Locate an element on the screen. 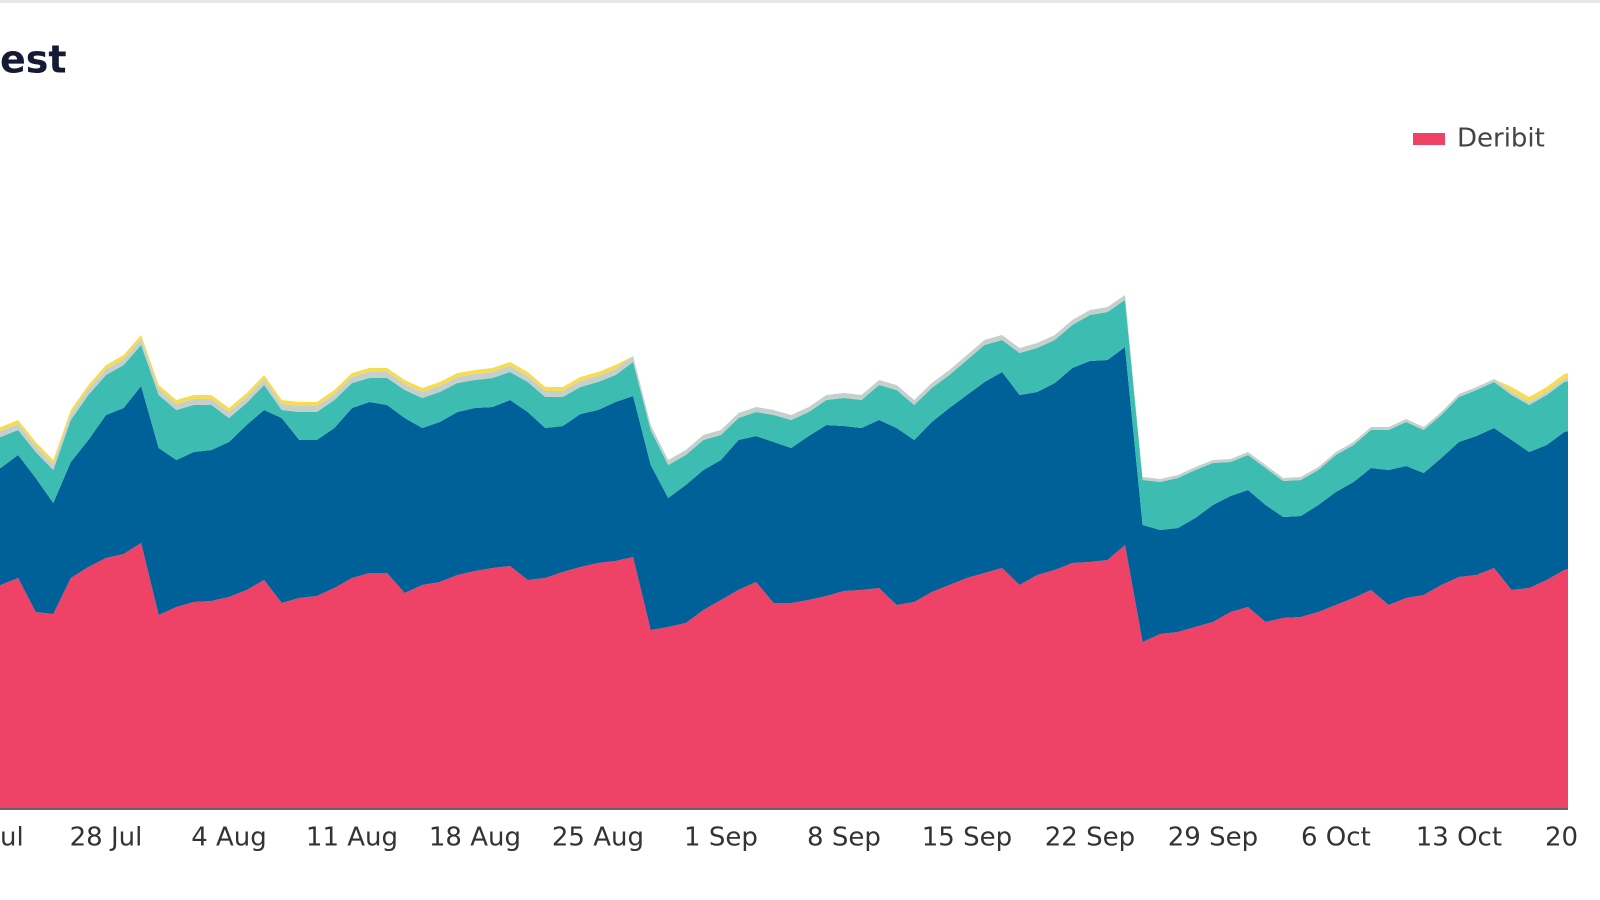 This screenshot has height=900, width=1600. x-tick-label: 22 Sep is located at coordinates (1090, 838).